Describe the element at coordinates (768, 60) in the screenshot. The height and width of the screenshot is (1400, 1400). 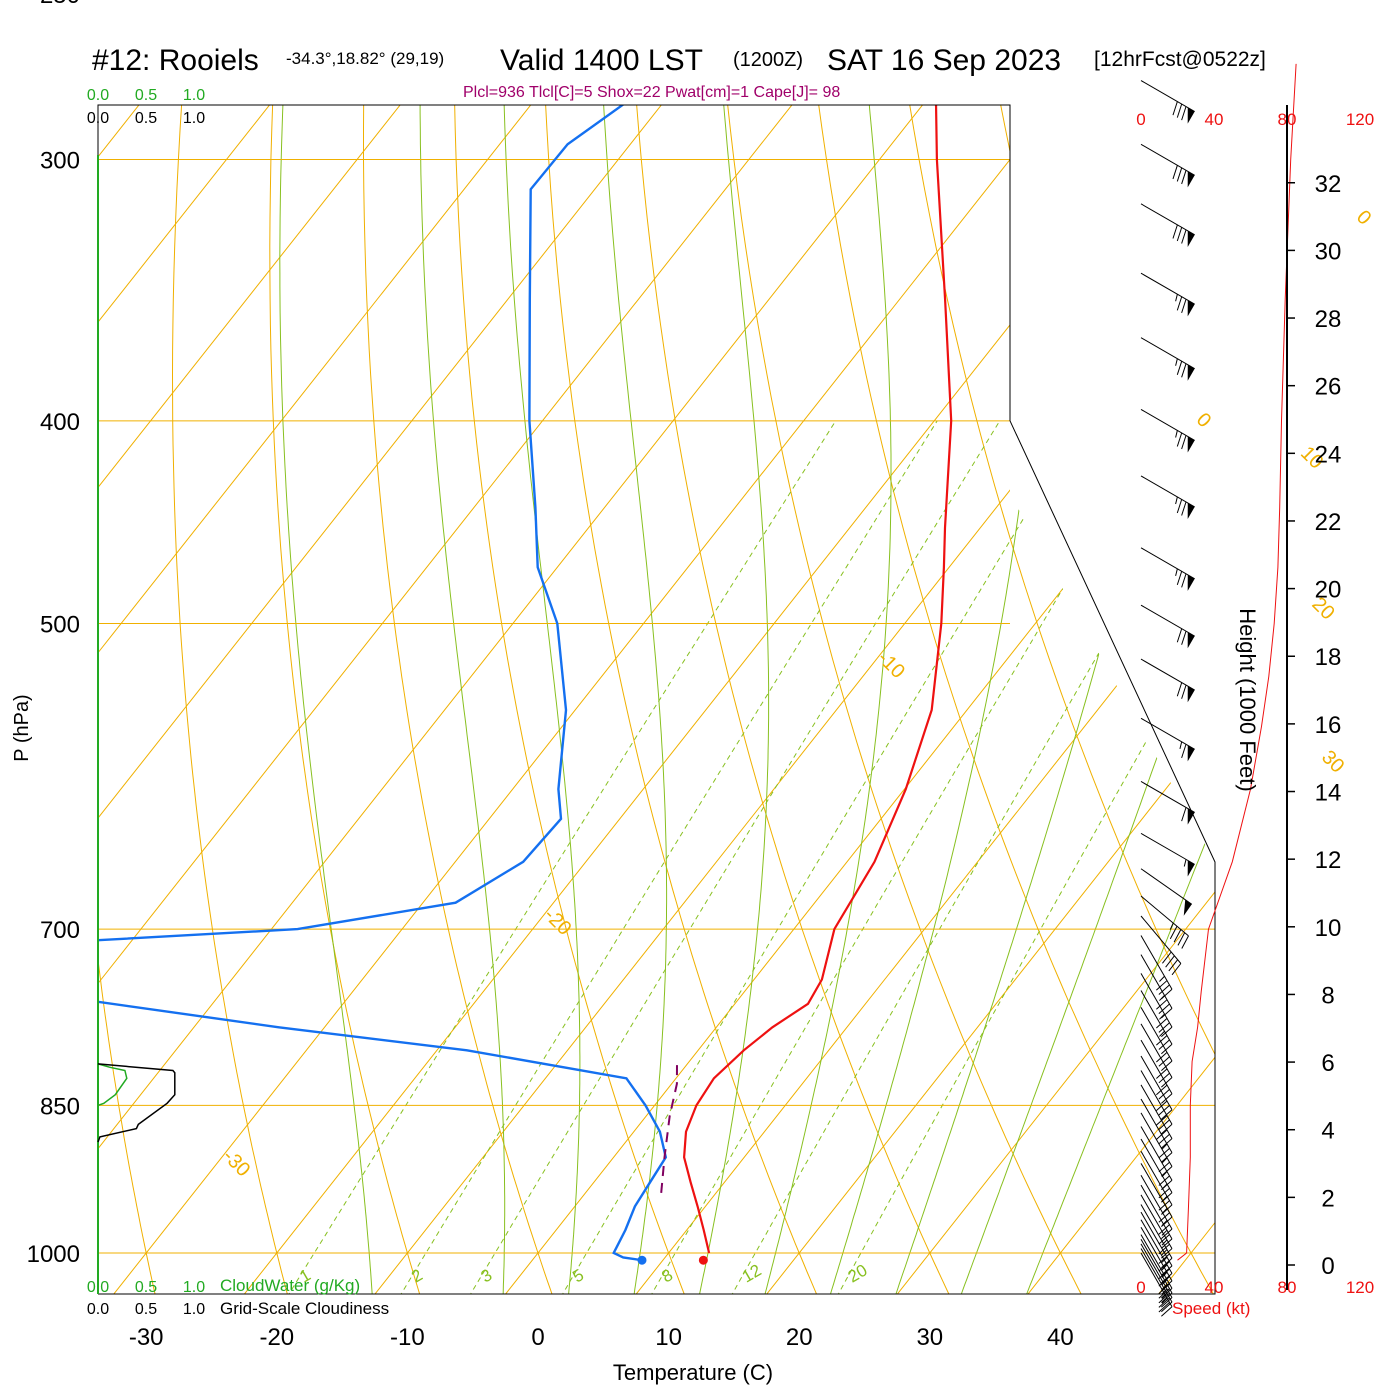
I see `utc-time: (1200Z)` at that location.